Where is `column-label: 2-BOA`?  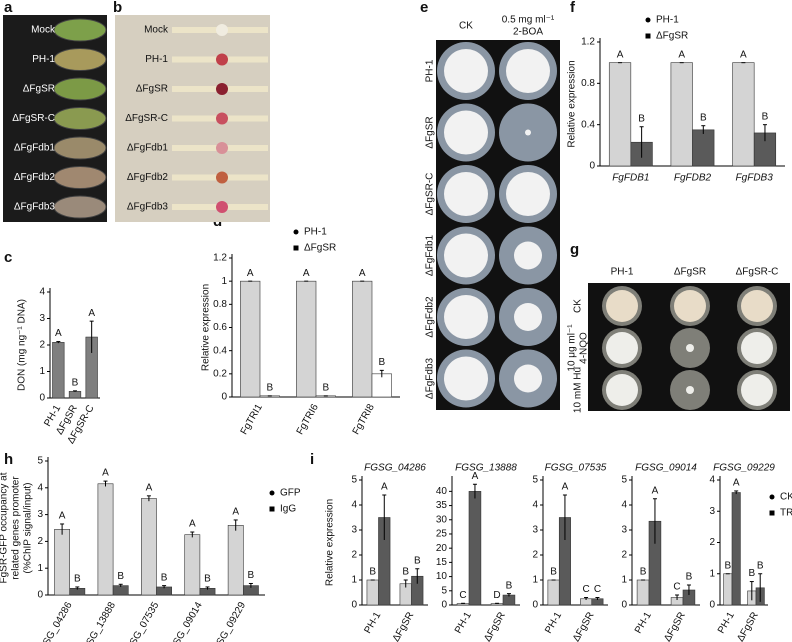 column-label: 2-BOA is located at coordinates (528, 32).